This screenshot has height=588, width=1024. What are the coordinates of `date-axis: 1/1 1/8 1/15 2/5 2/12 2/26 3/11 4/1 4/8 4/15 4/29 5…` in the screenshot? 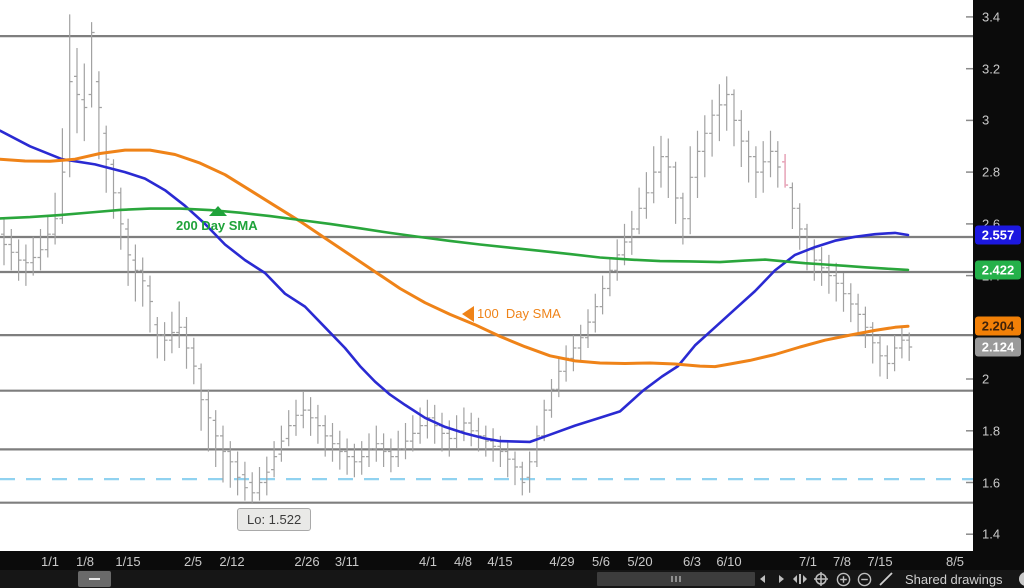 It's located at (486, 560).